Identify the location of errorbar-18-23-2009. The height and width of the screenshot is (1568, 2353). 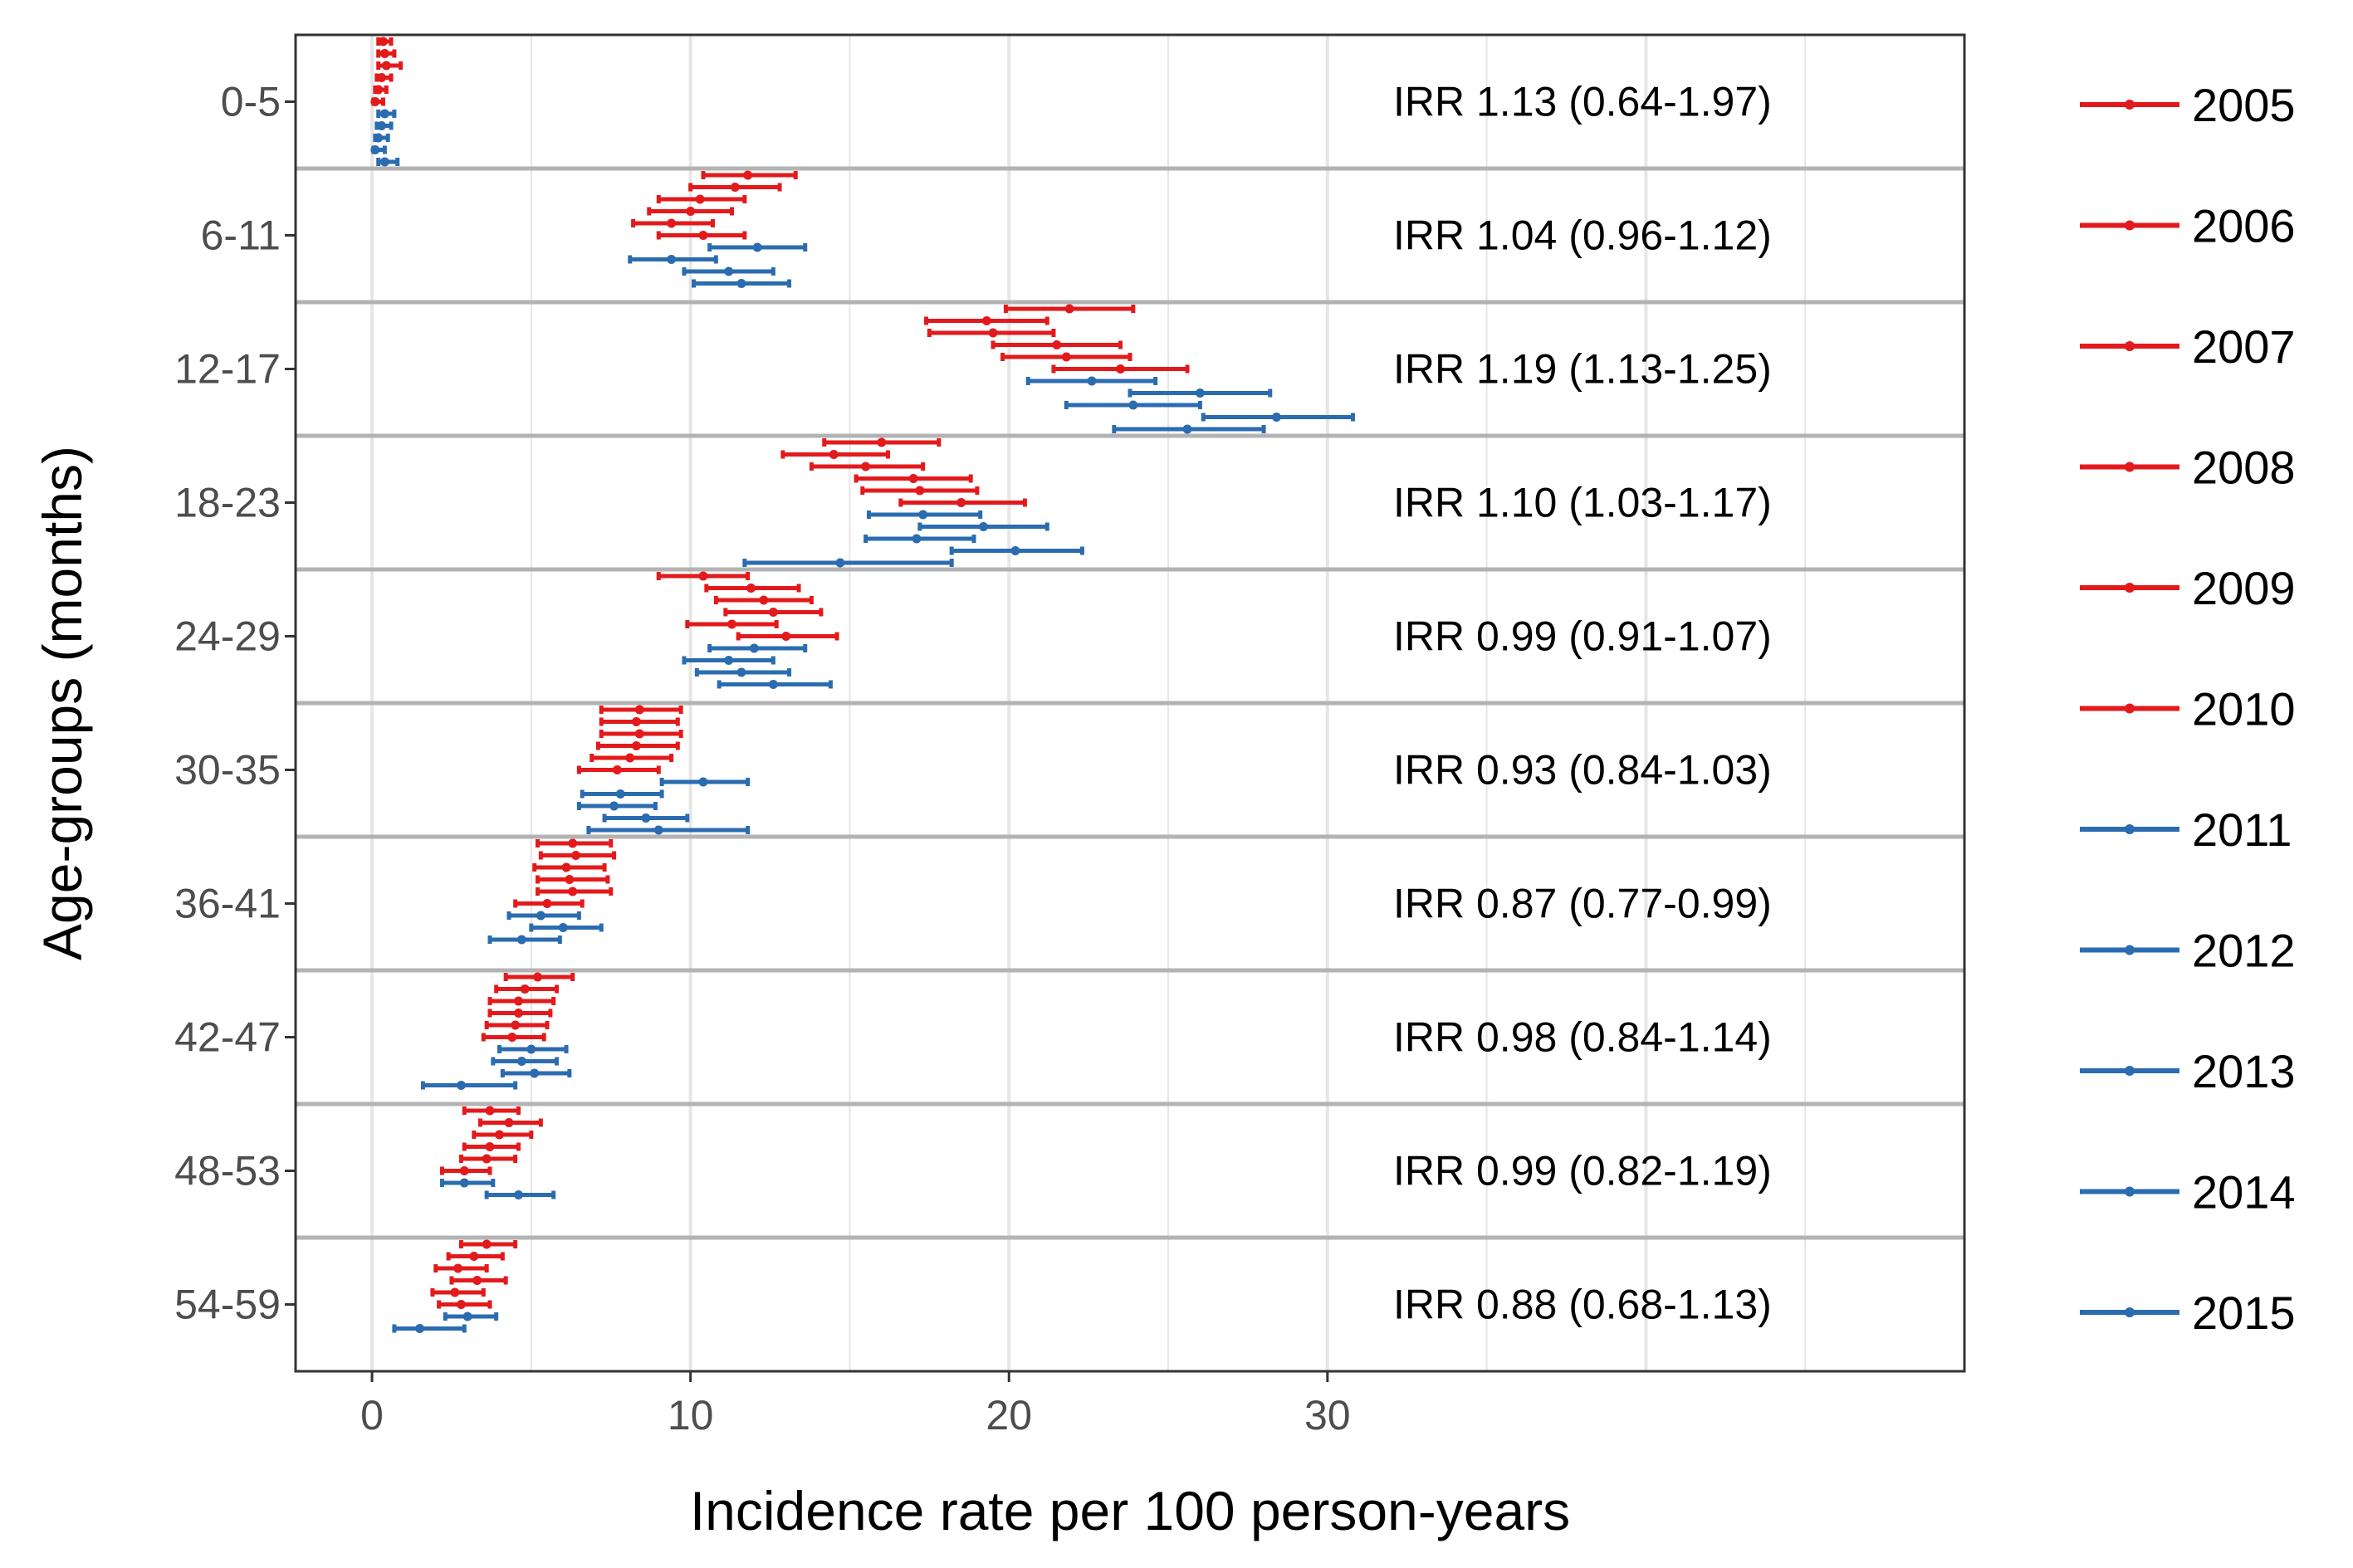
(920, 491).